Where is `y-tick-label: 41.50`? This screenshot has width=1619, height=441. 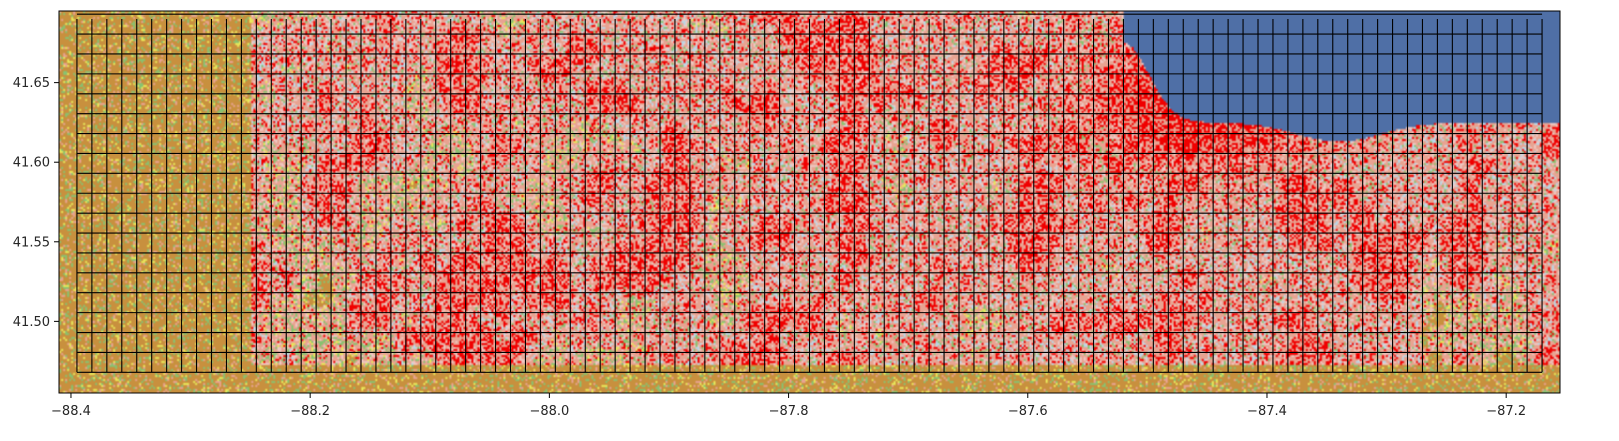 y-tick-label: 41.50 is located at coordinates (31, 322).